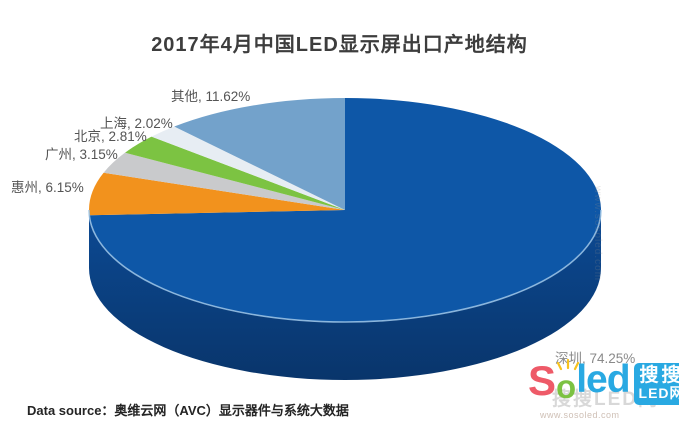 This screenshot has width=679, height=438. I want to click on logo-badge-top: 搜搜, so click(659, 375).